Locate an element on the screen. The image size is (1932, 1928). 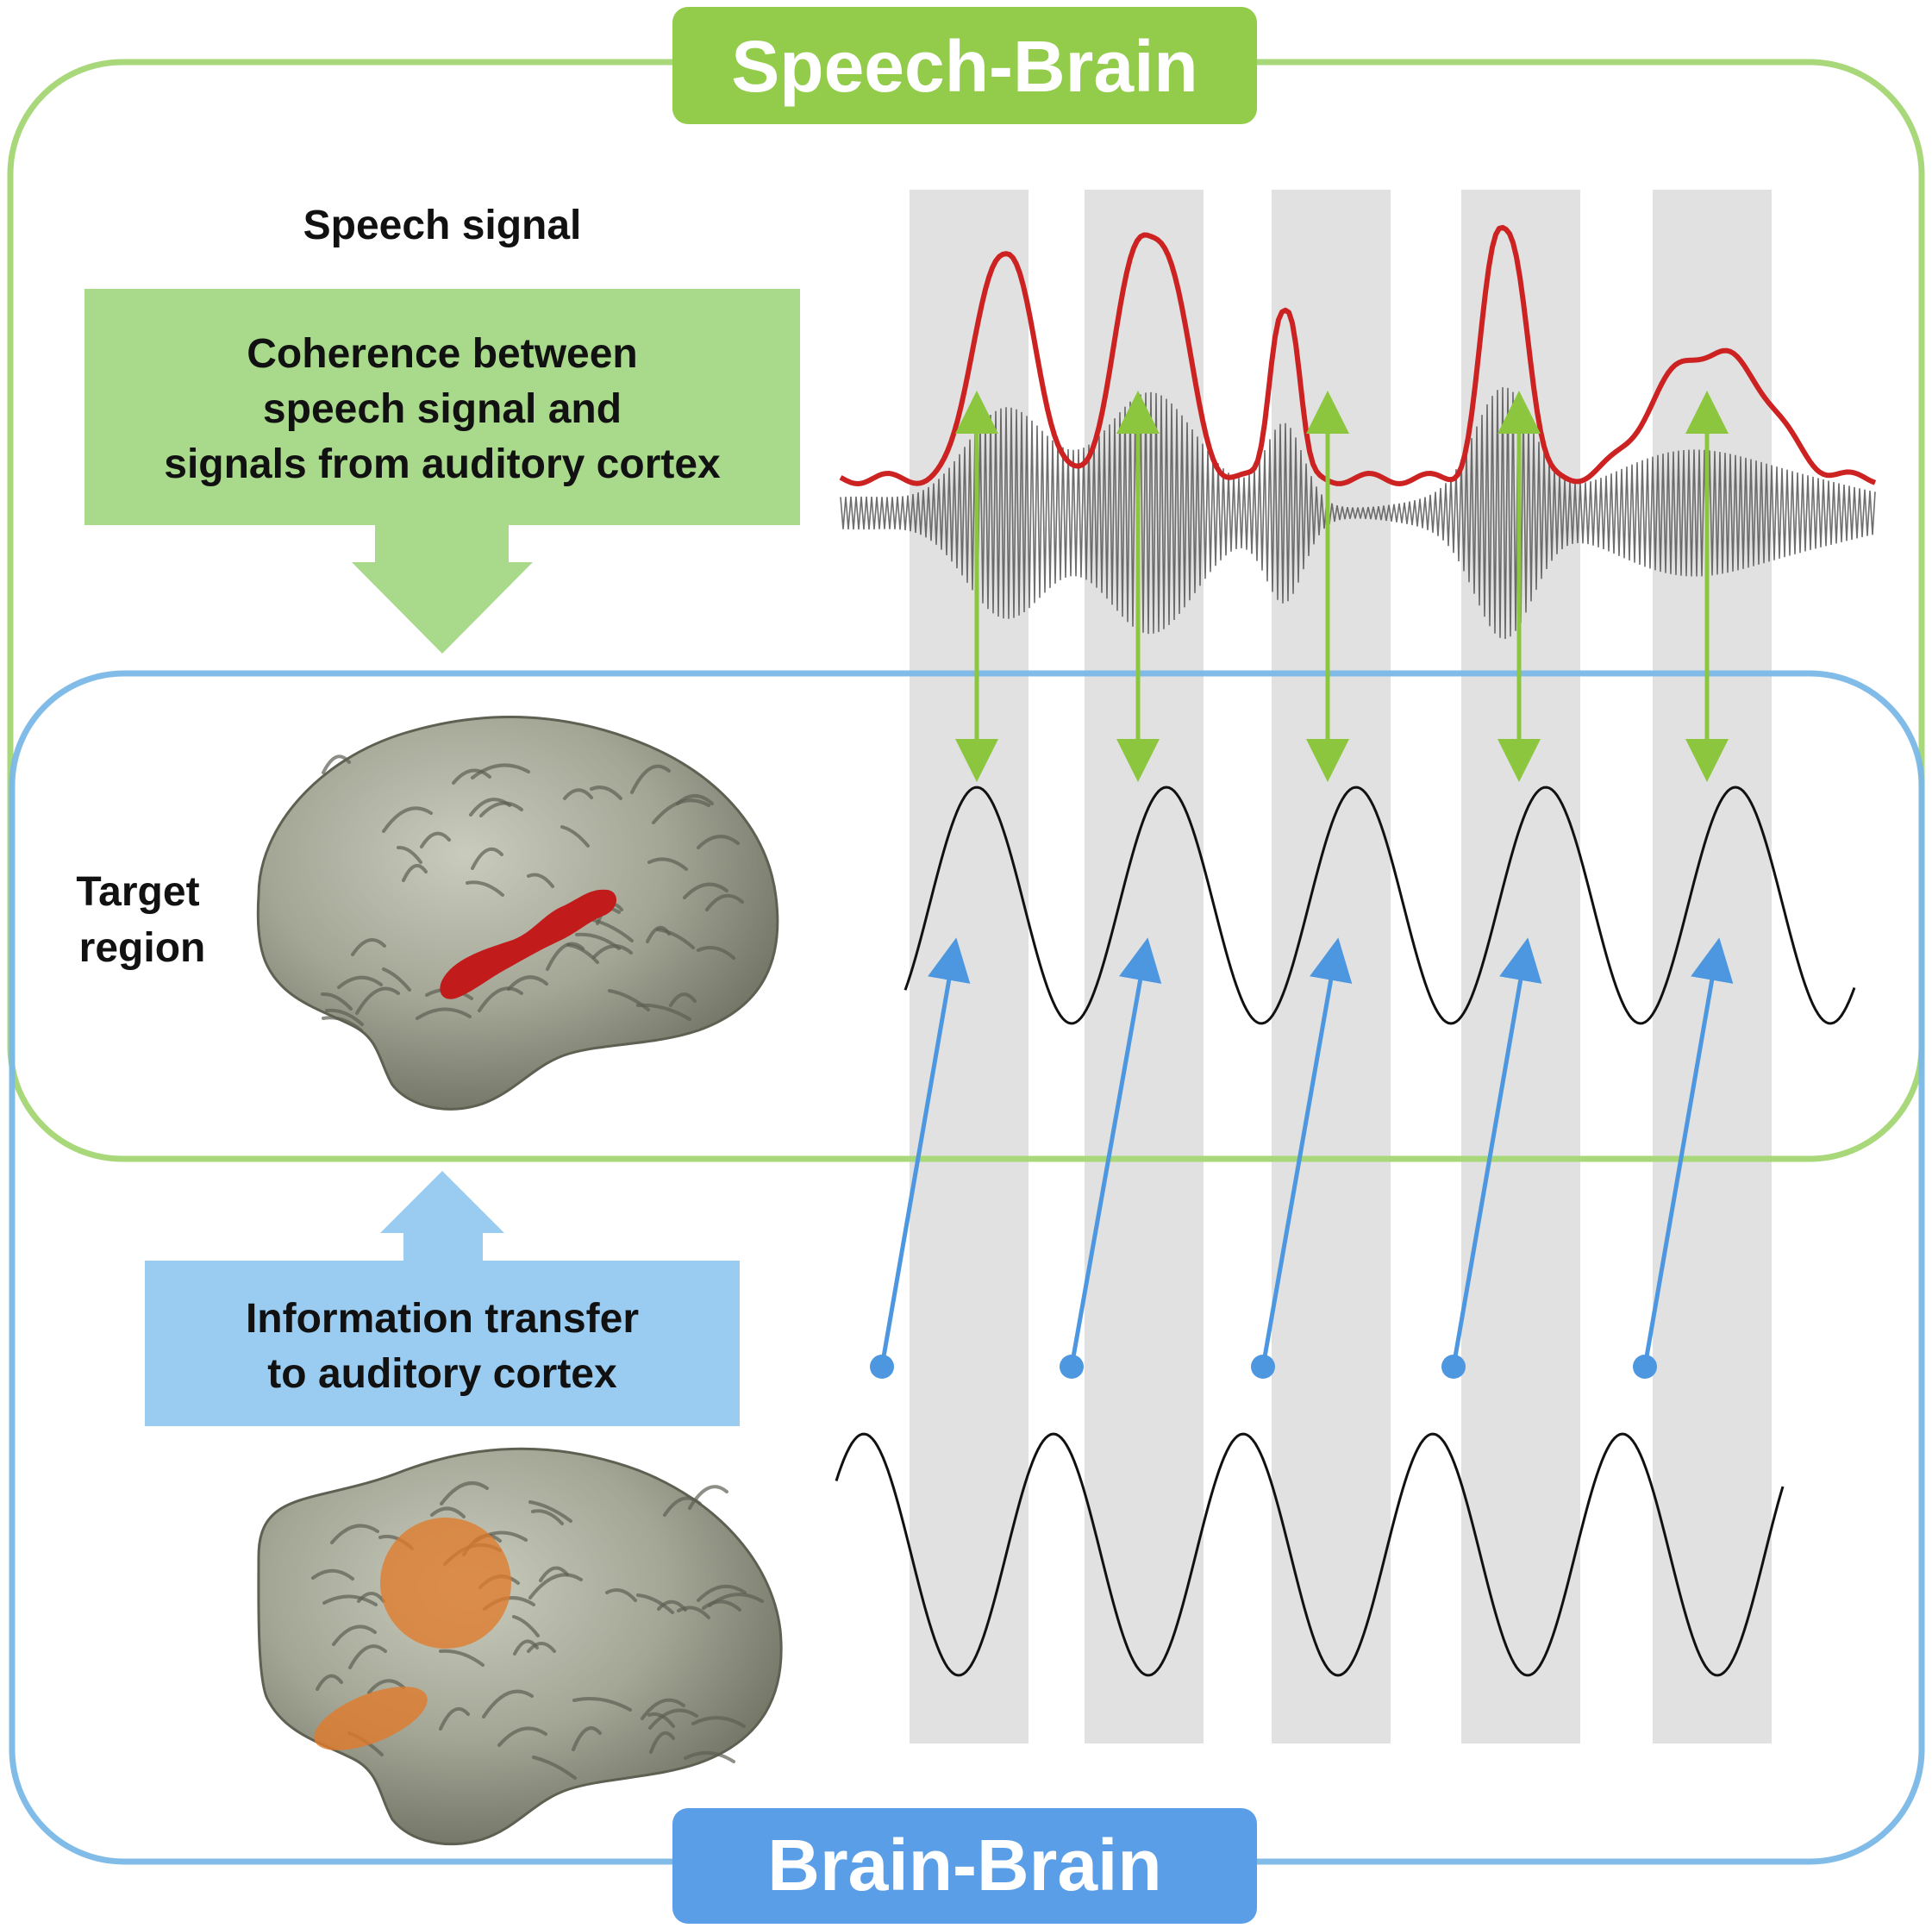
information-transfer-arrows is located at coordinates (1302, 1158).